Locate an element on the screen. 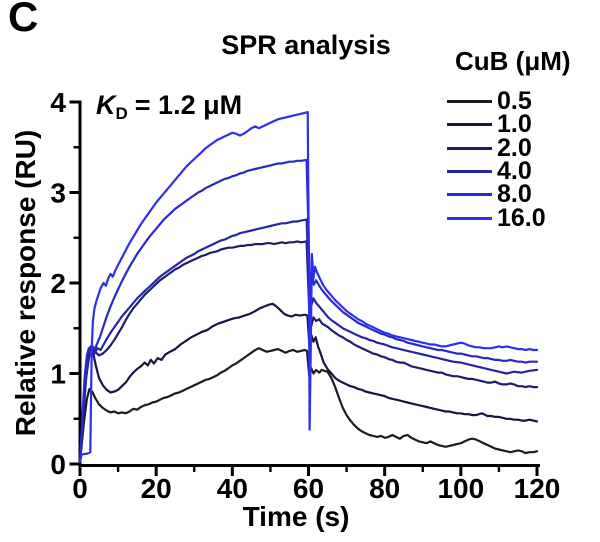  x-tick-label: 60 is located at coordinates (308, 488).